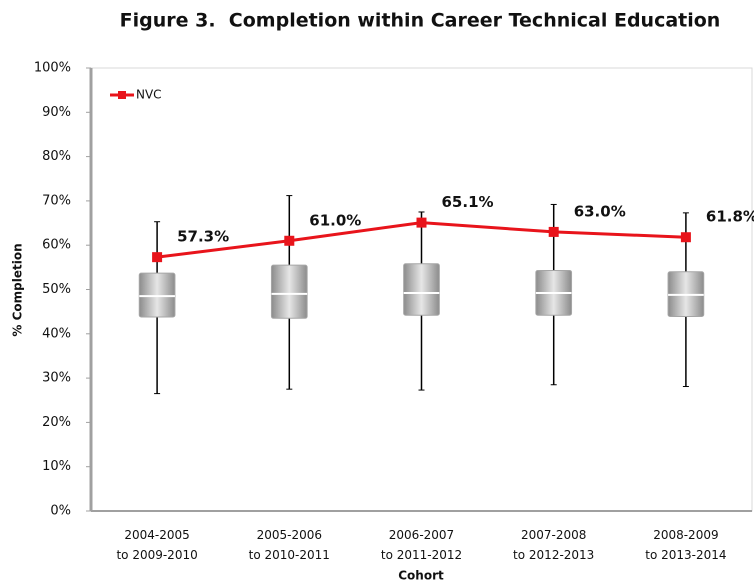 This screenshot has width=754, height=584. What do you see at coordinates (156, 555) in the screenshot?
I see `x-tick-label-line: to 2009-2010` at bounding box center [156, 555].